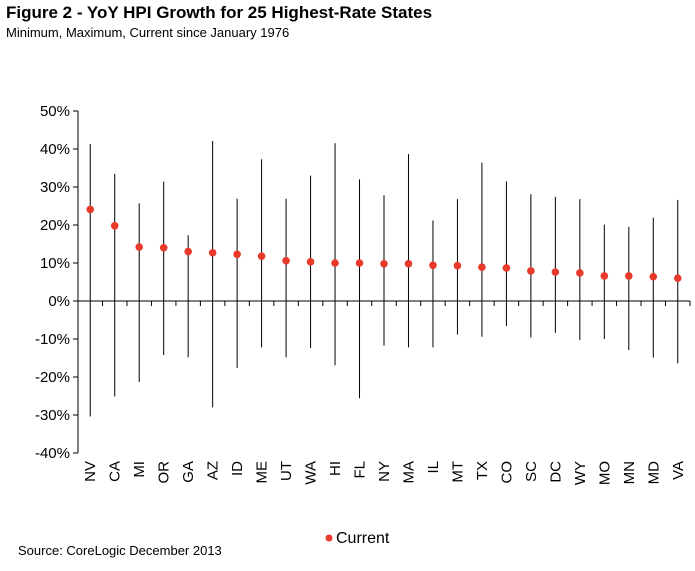 The width and height of the screenshot is (695, 571). Describe the element at coordinates (678, 470) in the screenshot. I see `x-tick-label: VA` at that location.